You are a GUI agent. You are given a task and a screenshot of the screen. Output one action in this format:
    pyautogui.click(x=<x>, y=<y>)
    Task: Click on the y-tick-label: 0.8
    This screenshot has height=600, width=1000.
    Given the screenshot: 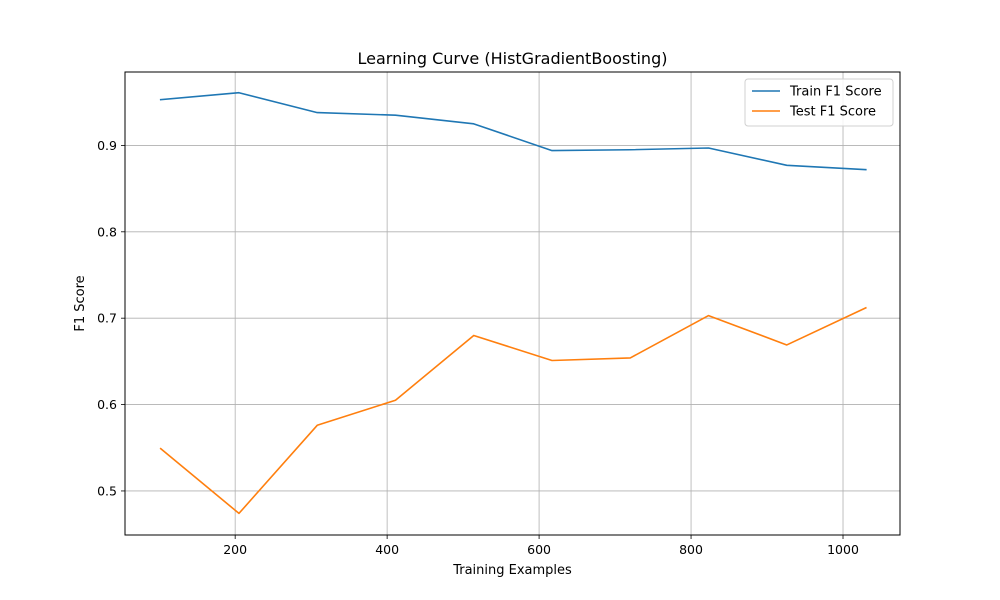 What is the action you would take?
    pyautogui.click(x=107, y=231)
    